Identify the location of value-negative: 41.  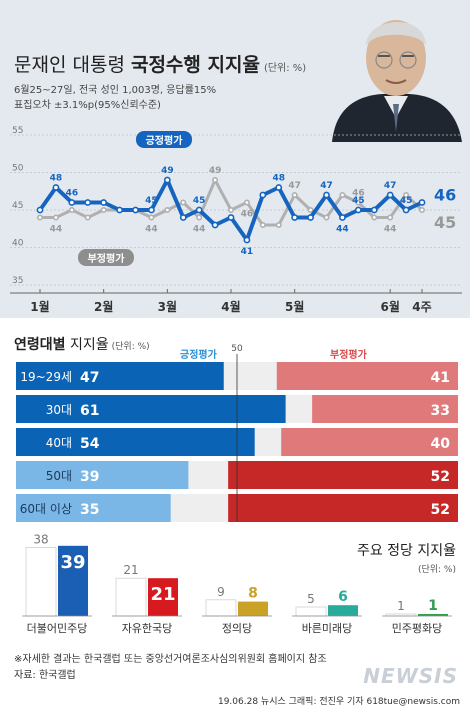
(440, 378).